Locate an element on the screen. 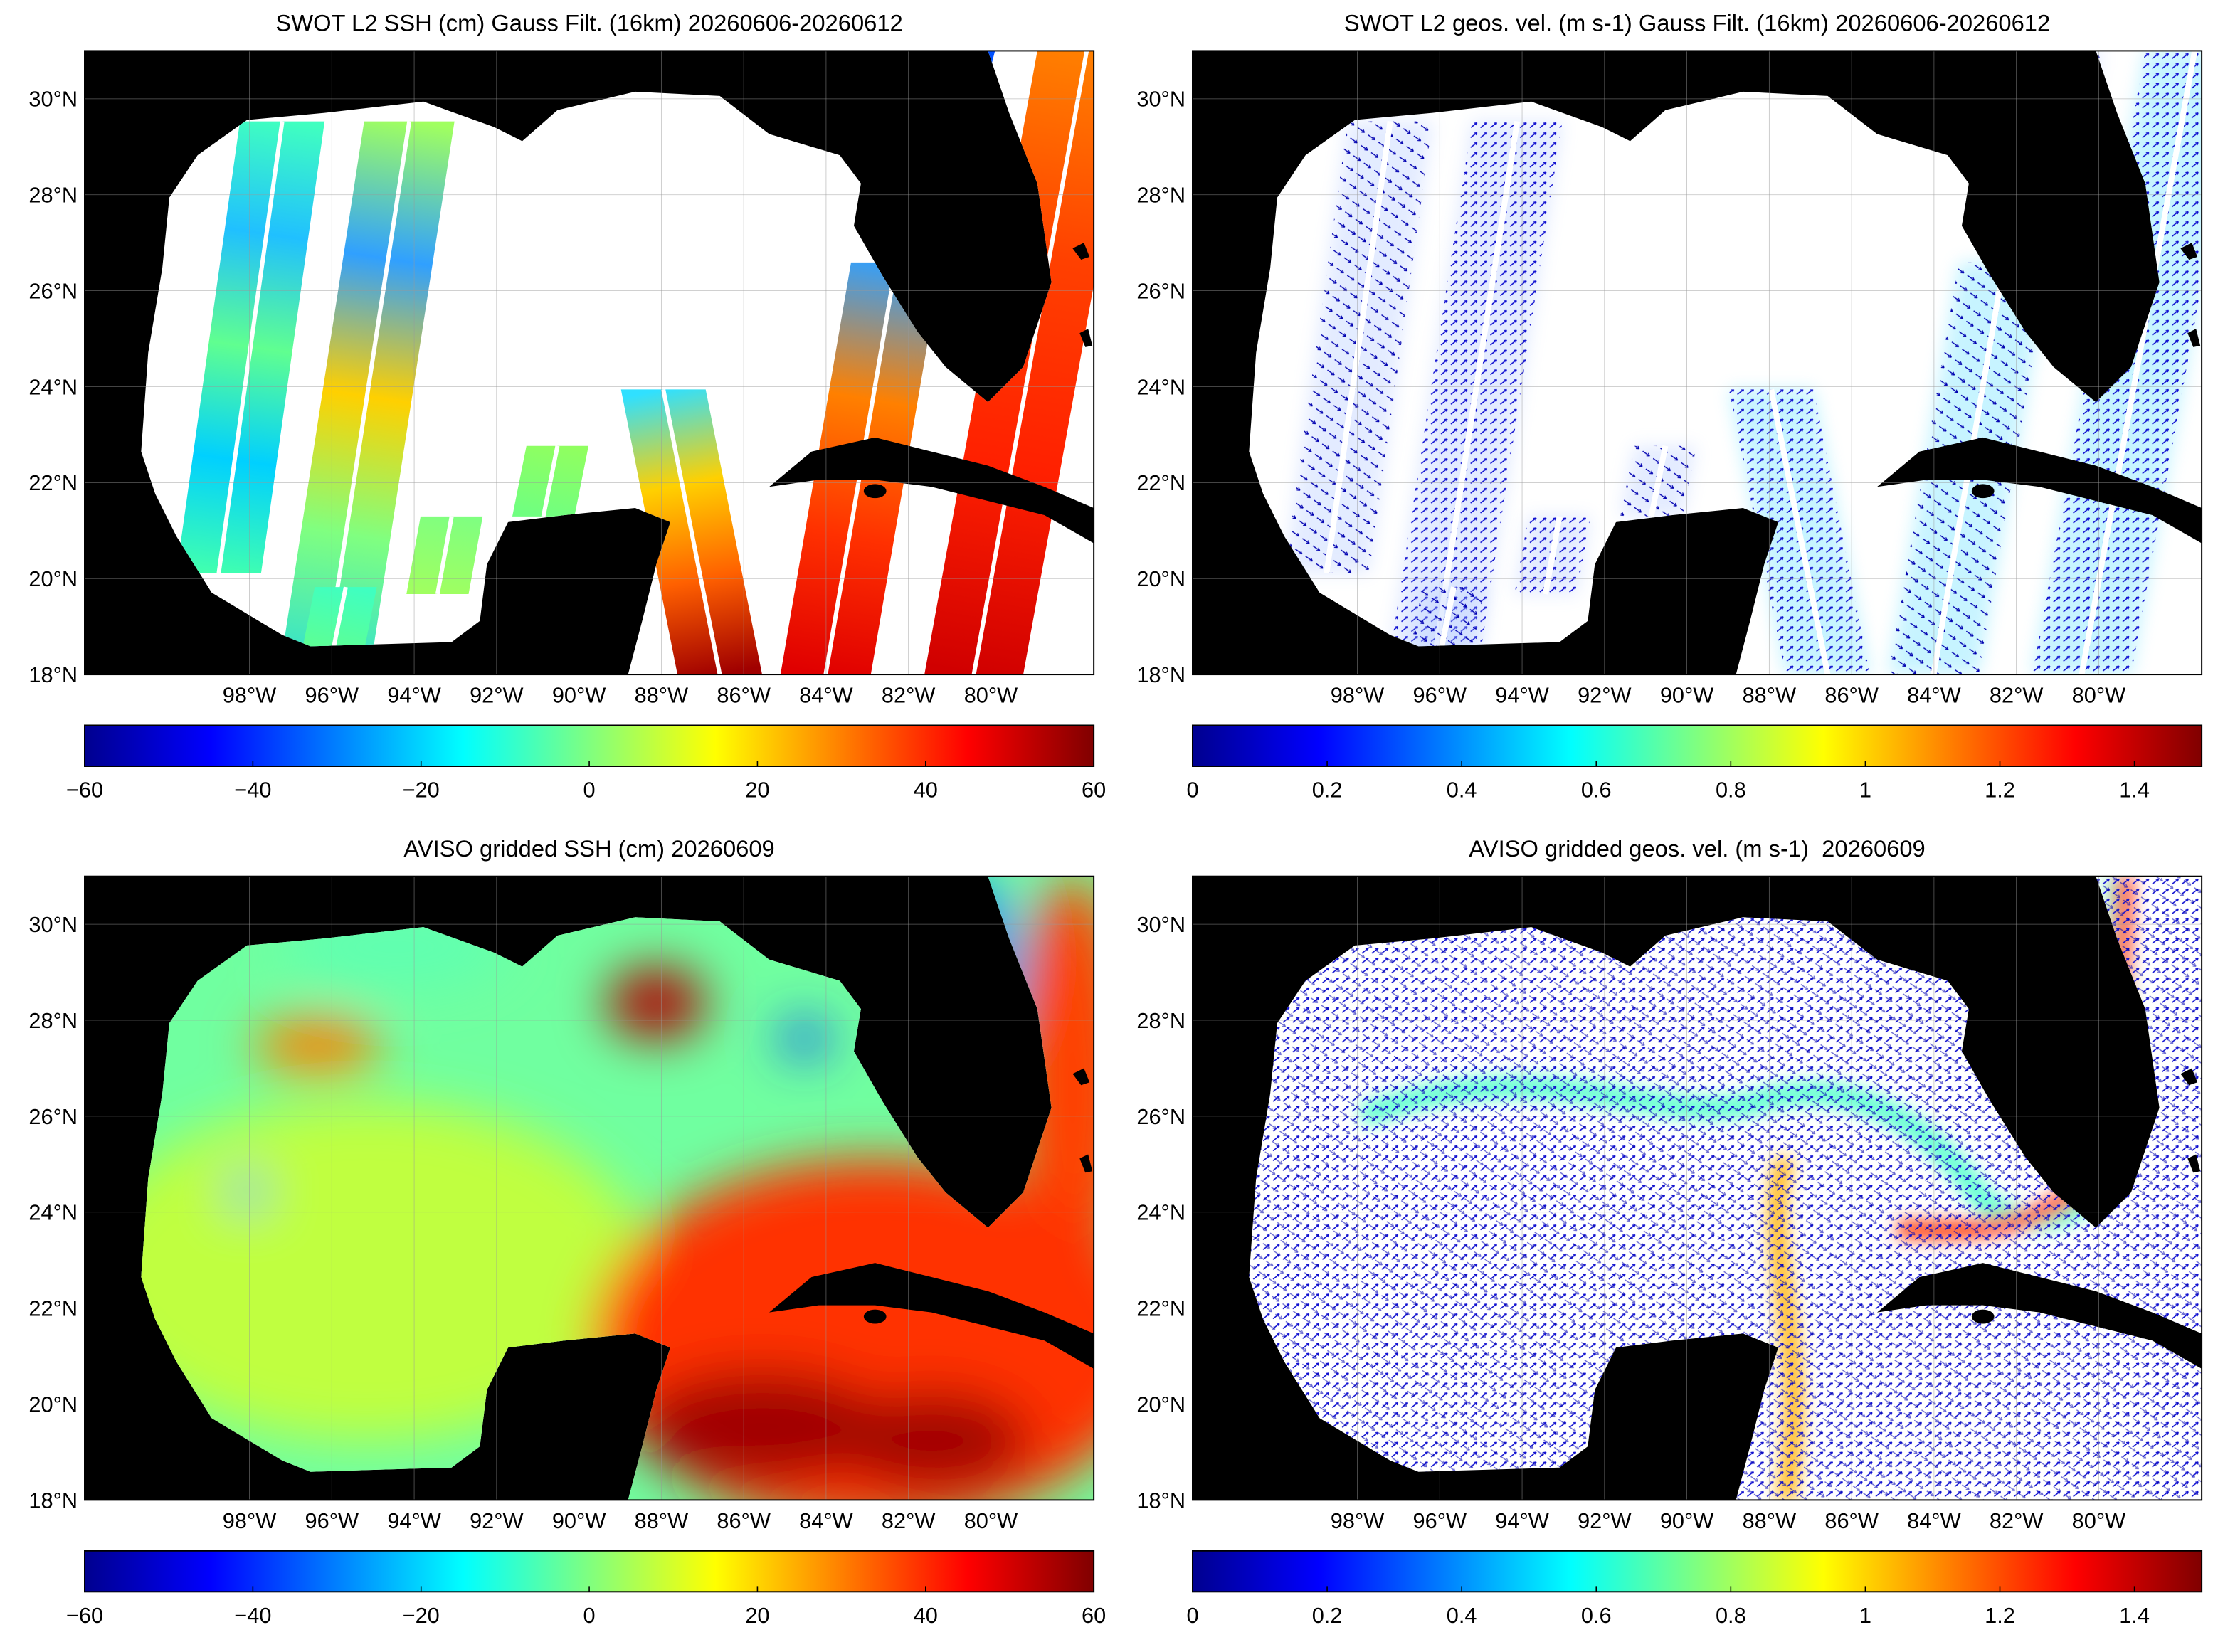  colorbar-tick-label: 0.6 is located at coordinates (1596, 790).